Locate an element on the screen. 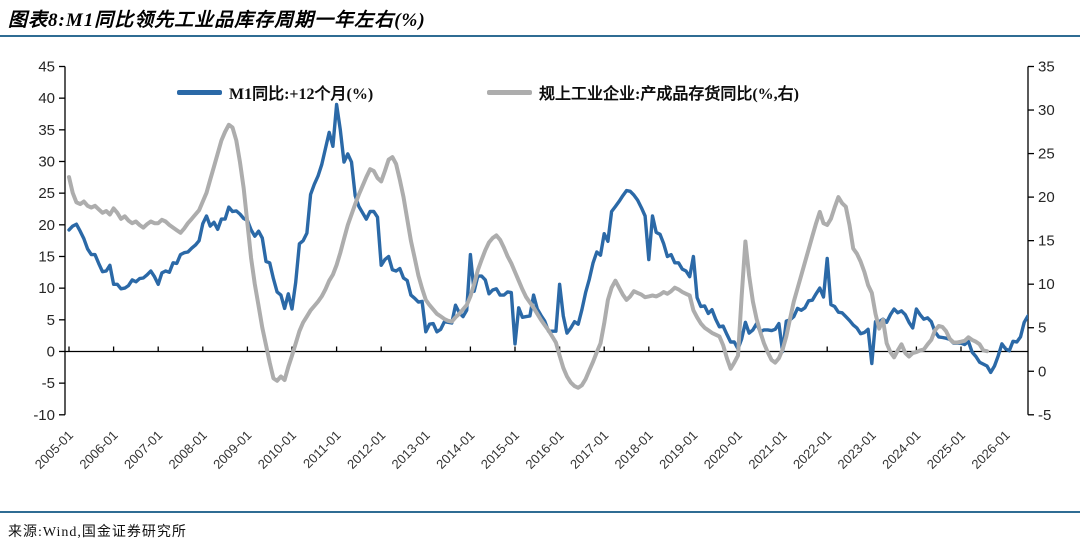  m1-line-swatch is located at coordinates (199, 92).